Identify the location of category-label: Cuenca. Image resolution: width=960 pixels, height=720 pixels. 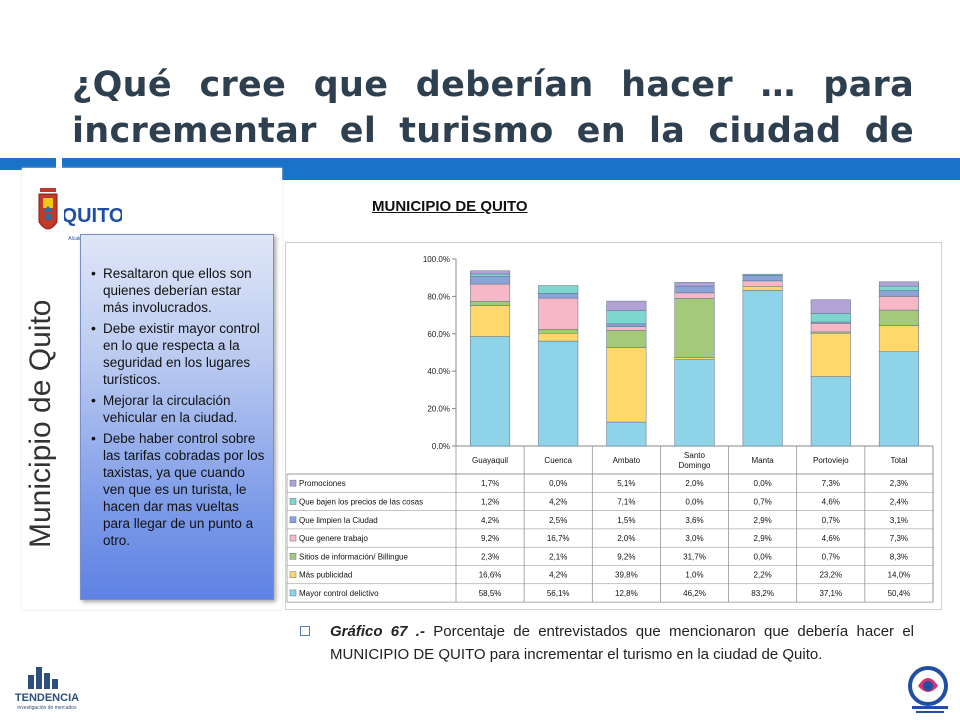
(558, 460).